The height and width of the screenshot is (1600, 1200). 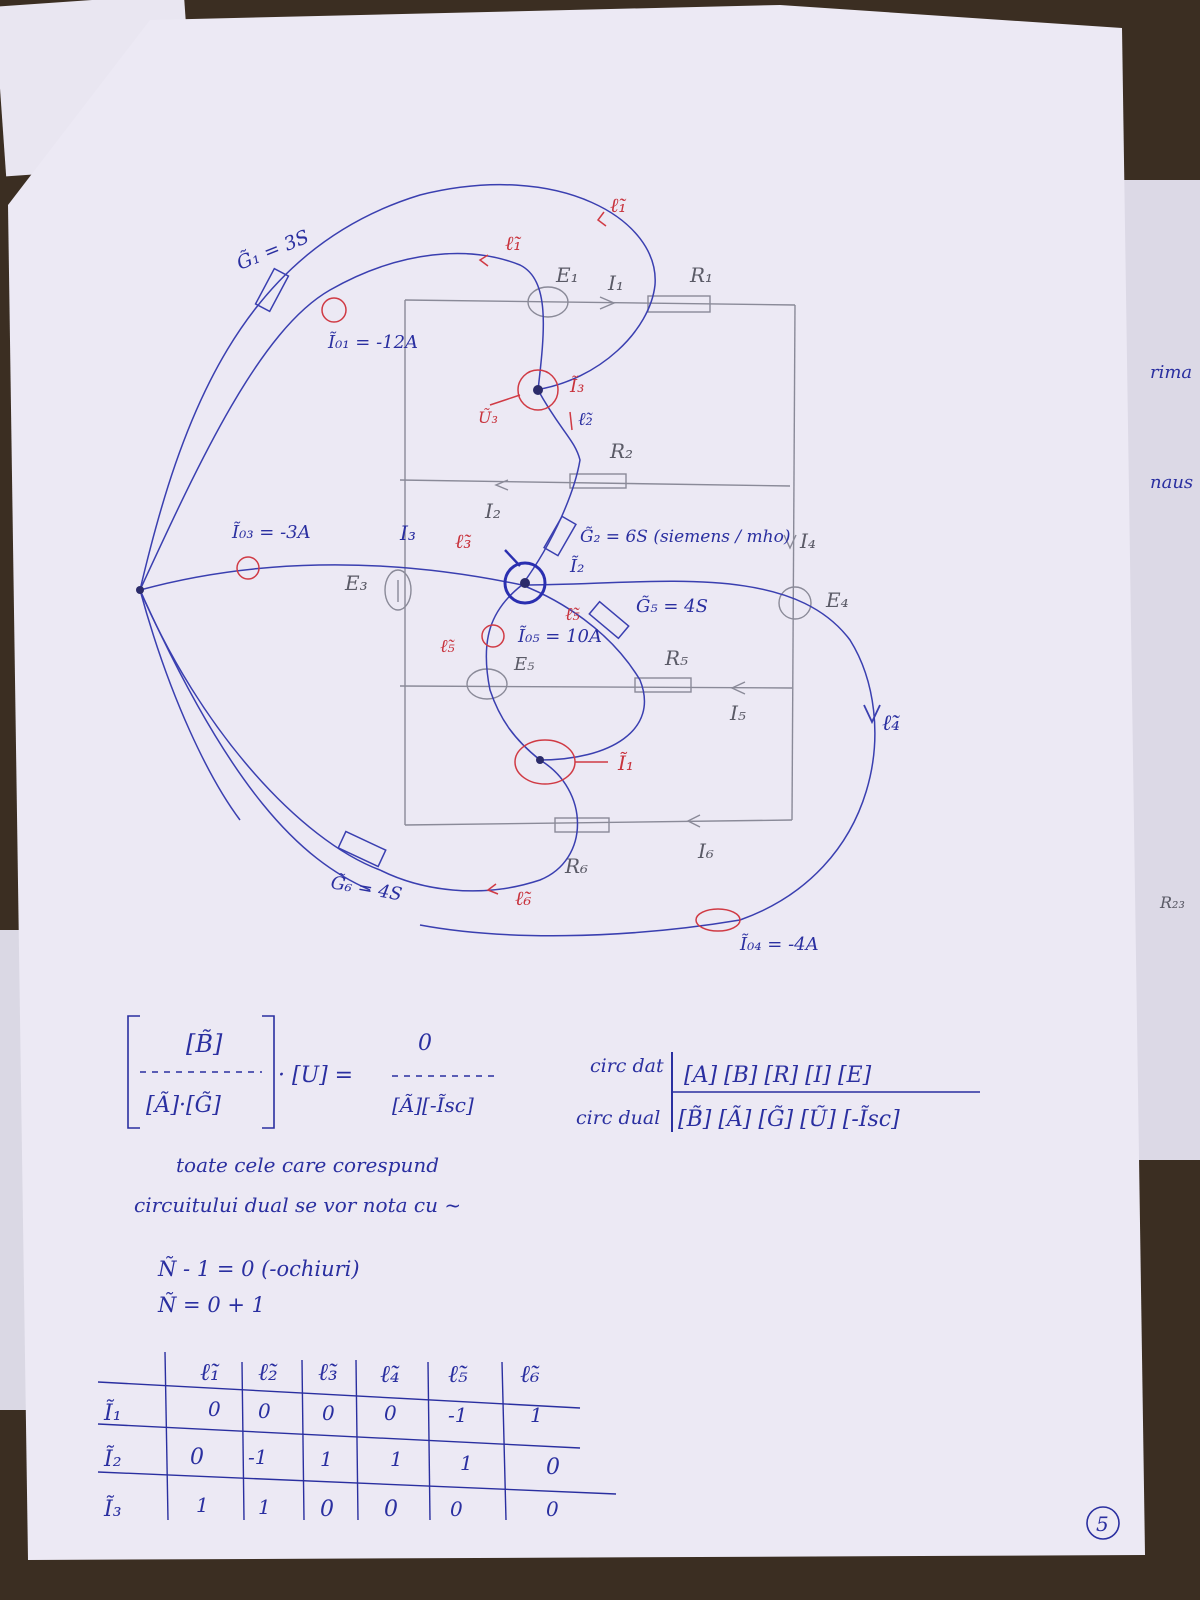 I want to click on label-io4: Ĩ₀₄ = -4A, so click(x=779, y=944).